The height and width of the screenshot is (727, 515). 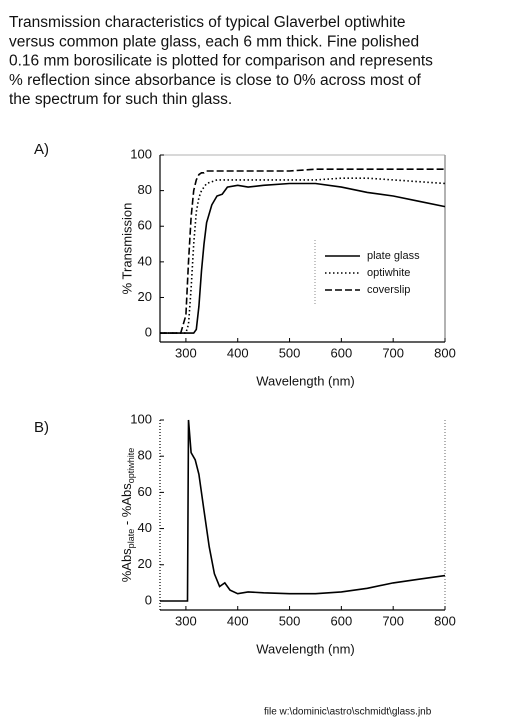 What do you see at coordinates (348, 712) in the screenshot?
I see `file-note: file w:\dominic\astro\schmidt\glass.jnb` at bounding box center [348, 712].